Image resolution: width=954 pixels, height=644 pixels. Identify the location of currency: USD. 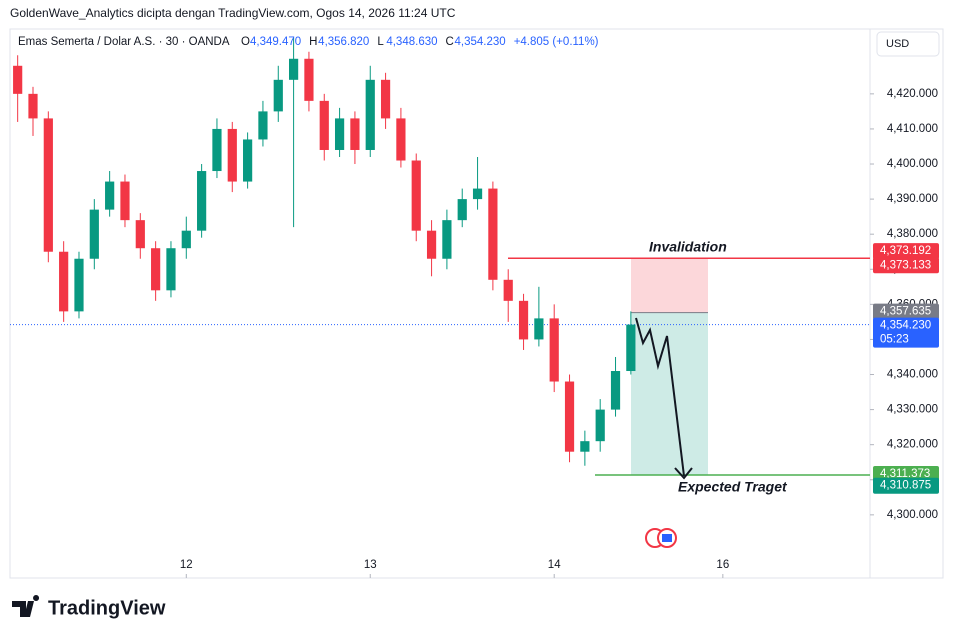
(897, 44).